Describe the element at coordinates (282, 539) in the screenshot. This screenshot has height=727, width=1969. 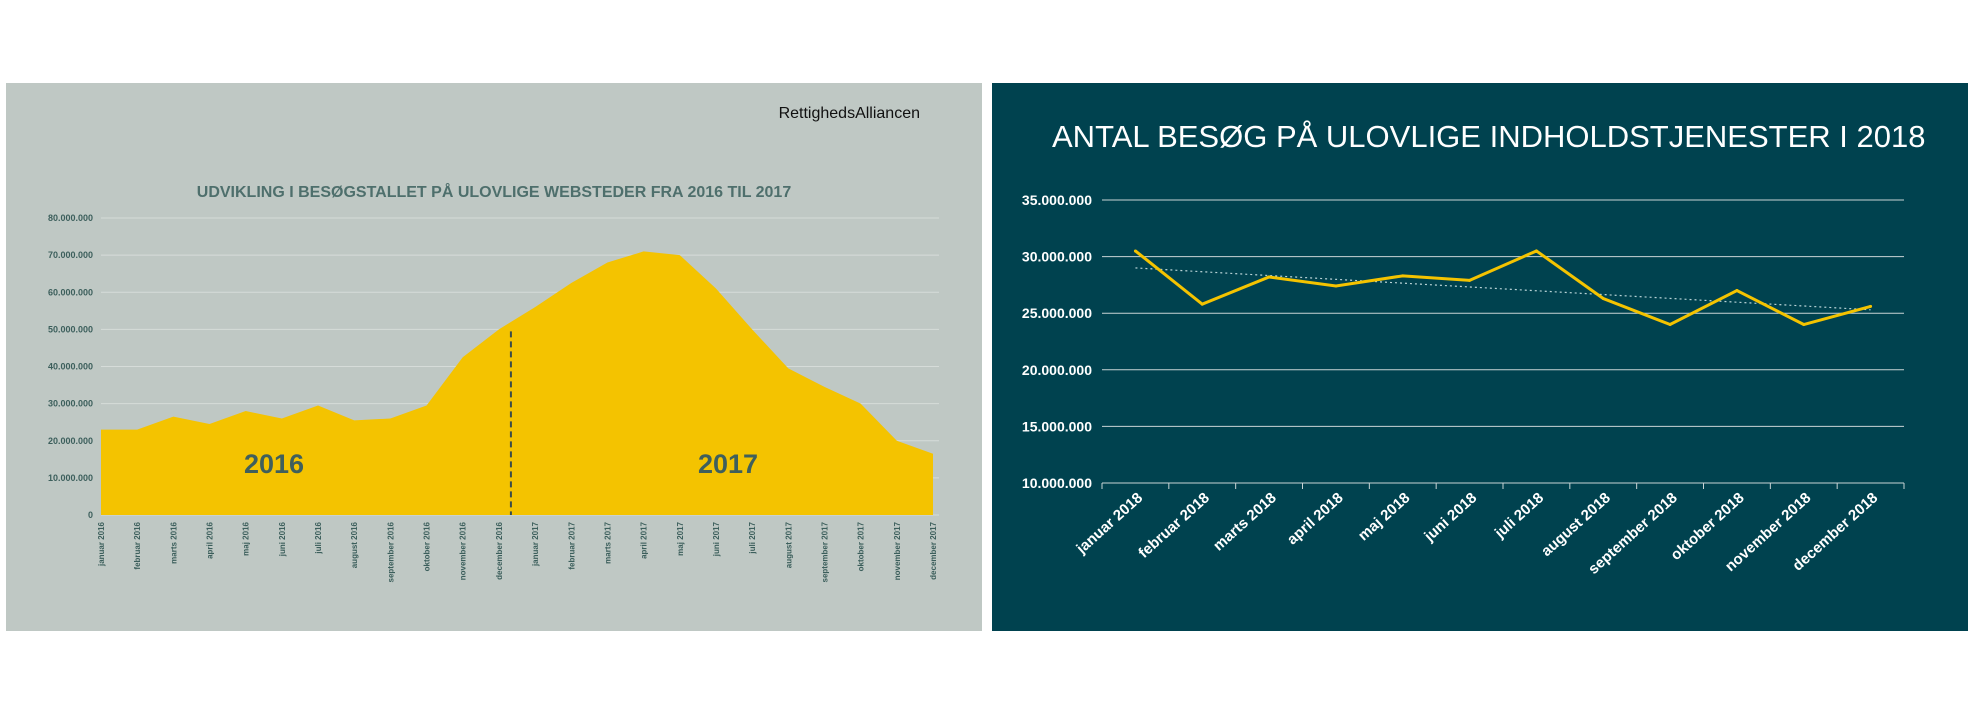
I see `x-tick-label: juni 2016` at that location.